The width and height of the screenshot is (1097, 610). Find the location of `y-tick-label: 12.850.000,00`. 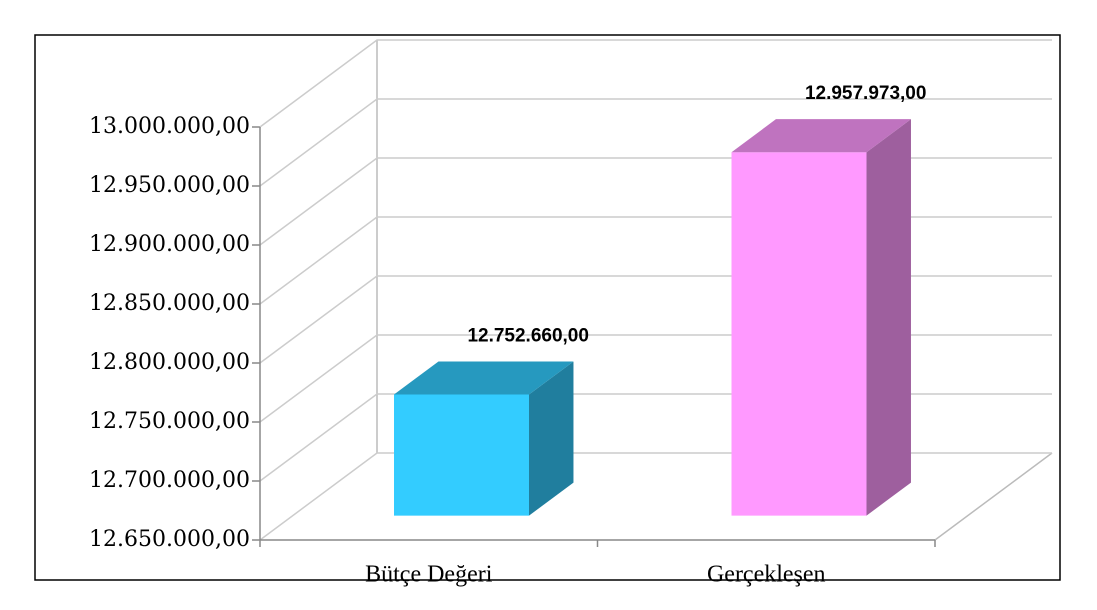

y-tick-label: 12.850.000,00 is located at coordinates (169, 303).